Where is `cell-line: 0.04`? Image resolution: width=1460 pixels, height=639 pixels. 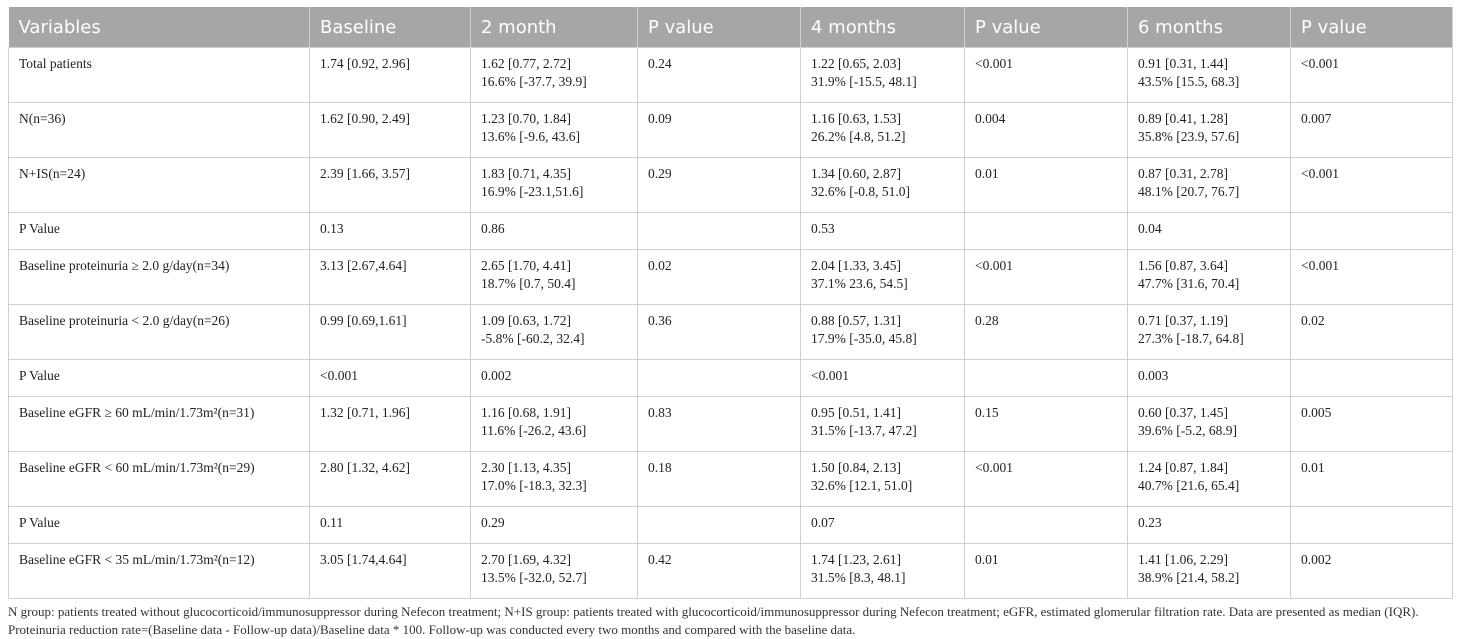 cell-line: 0.04 is located at coordinates (1150, 228).